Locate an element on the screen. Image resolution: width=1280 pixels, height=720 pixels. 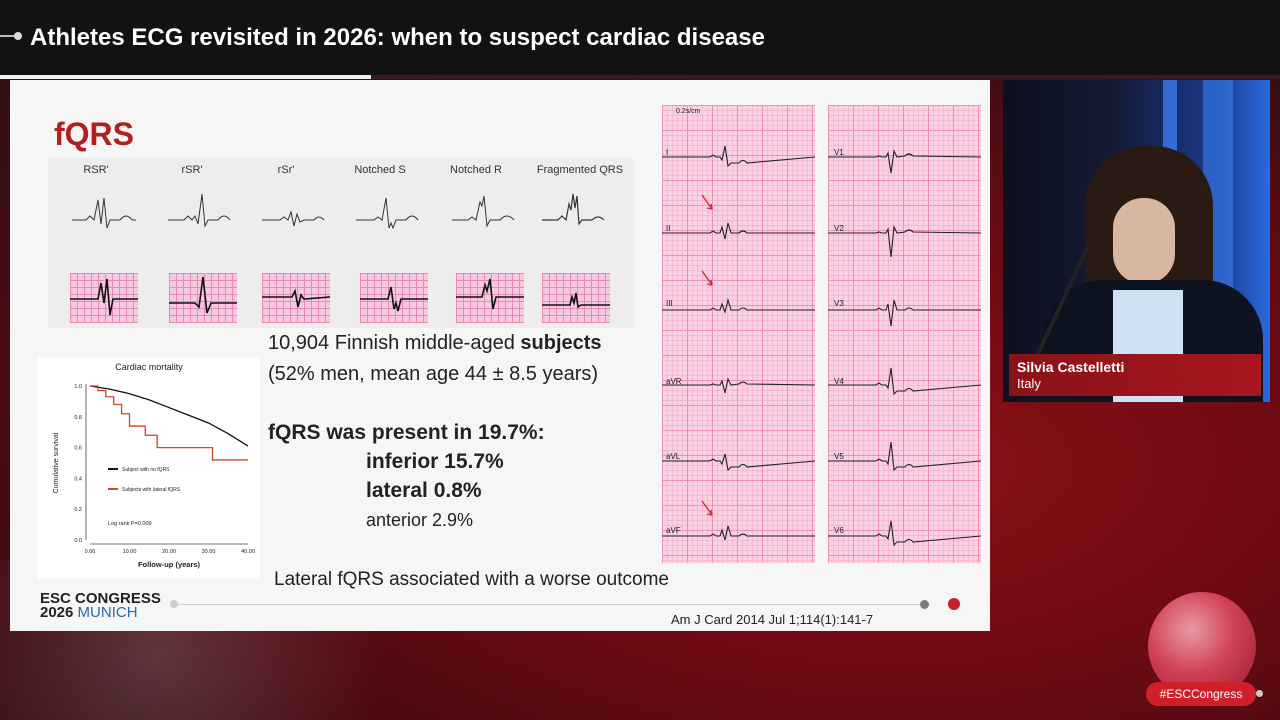
x-tick-label: 10.00 is located at coordinates (130, 552).